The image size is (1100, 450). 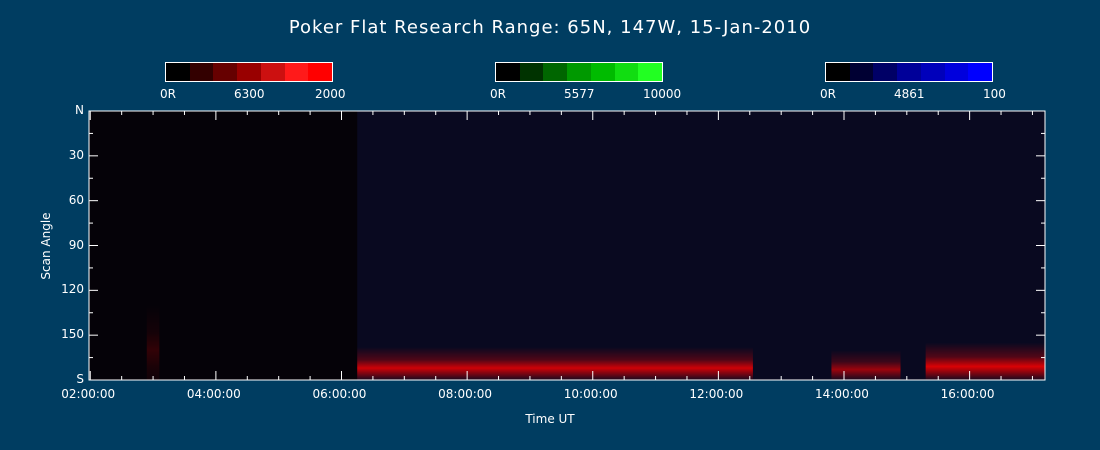 I want to click on x-tick-label: 06:00:00, so click(x=339, y=394).